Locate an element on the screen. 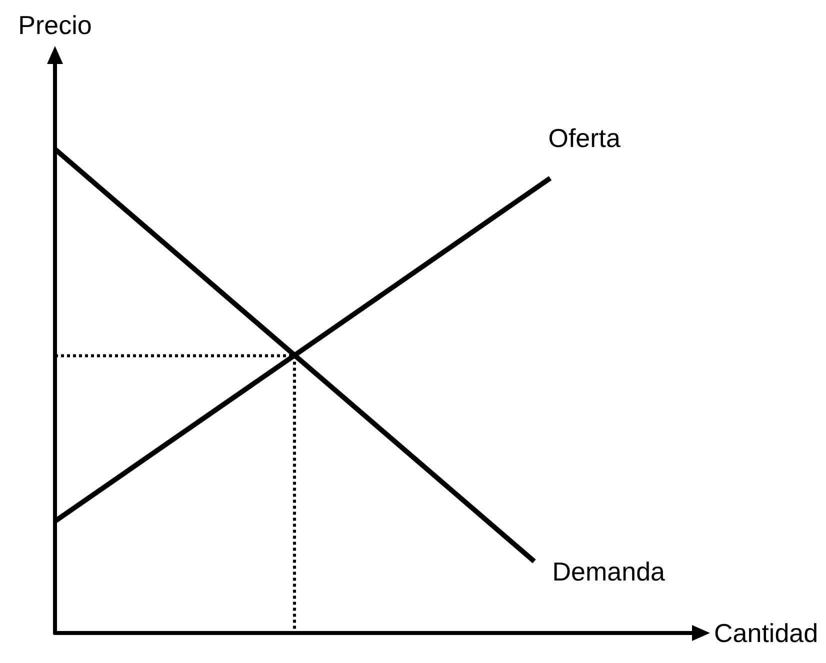  x-axis-title: Cantidad is located at coordinates (766, 633).